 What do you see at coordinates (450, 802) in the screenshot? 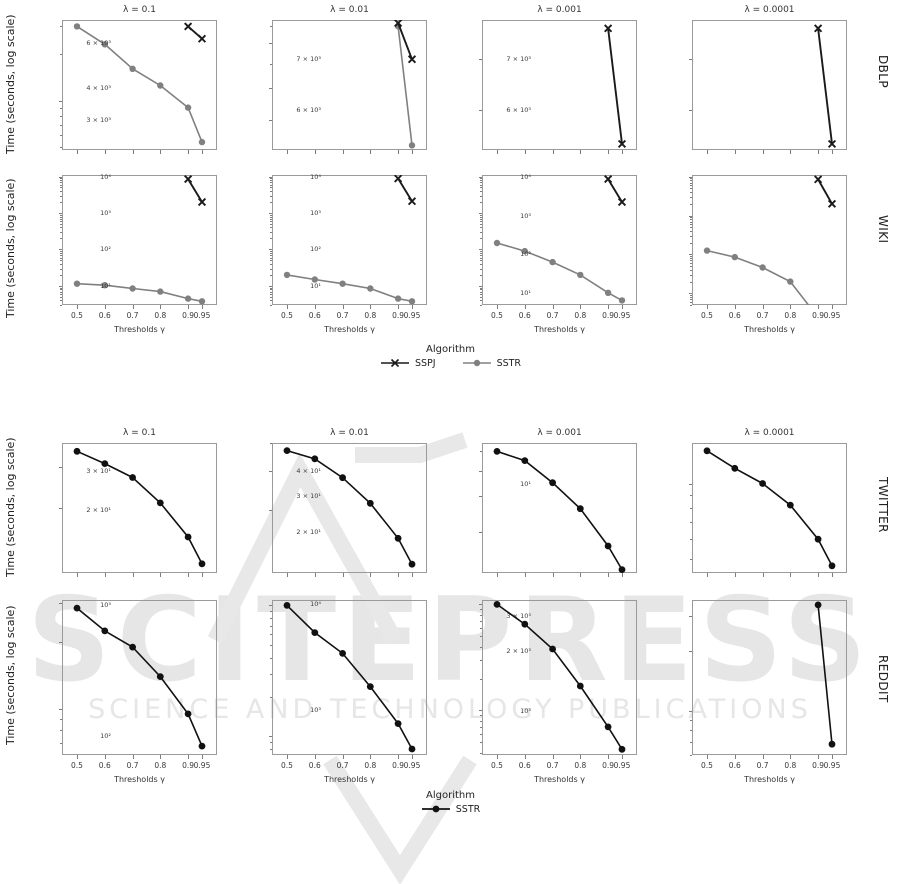
I see `legend-figure2: Algorithm SSTR` at bounding box center [450, 802].